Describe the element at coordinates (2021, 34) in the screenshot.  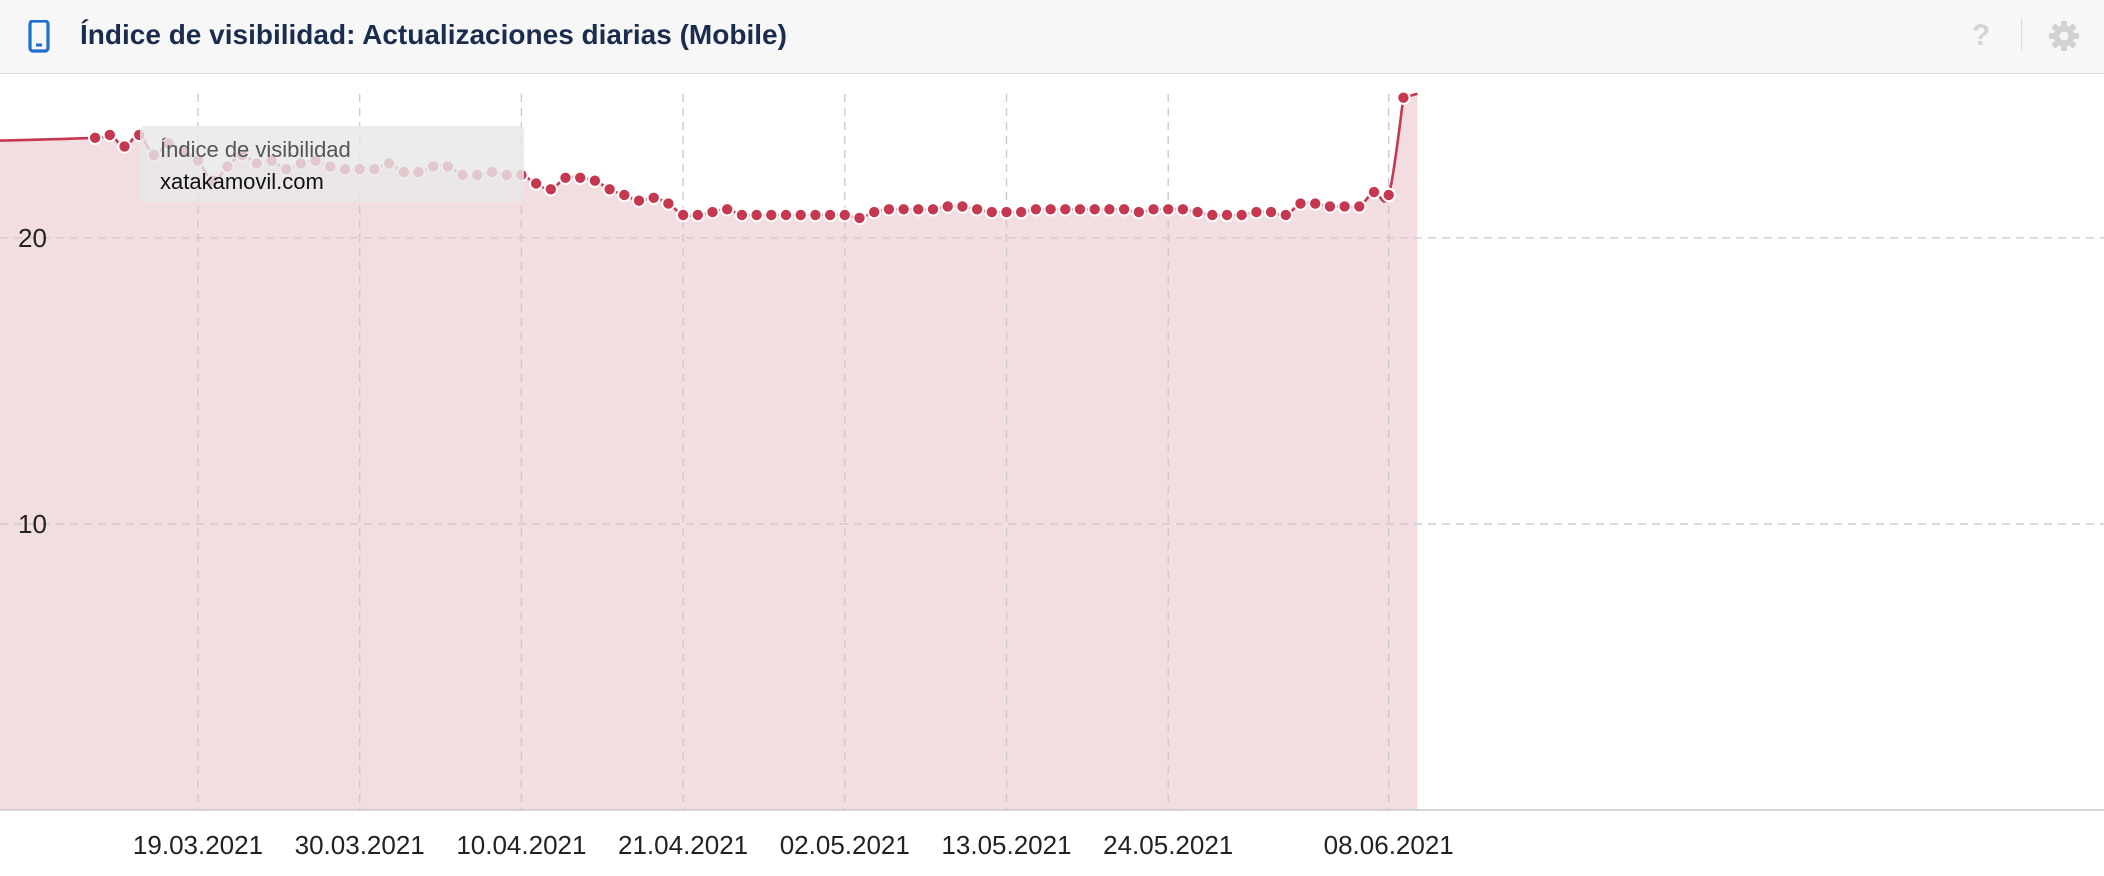
I see `header-divider` at that location.